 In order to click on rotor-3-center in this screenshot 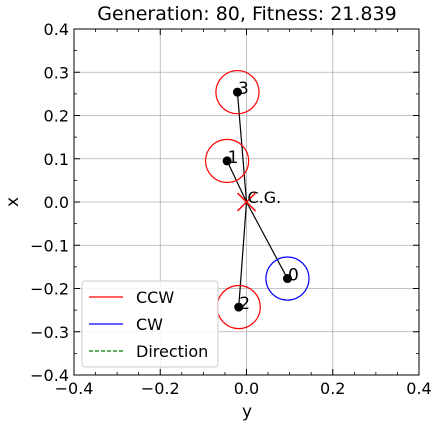, I will do `click(237, 92)`.